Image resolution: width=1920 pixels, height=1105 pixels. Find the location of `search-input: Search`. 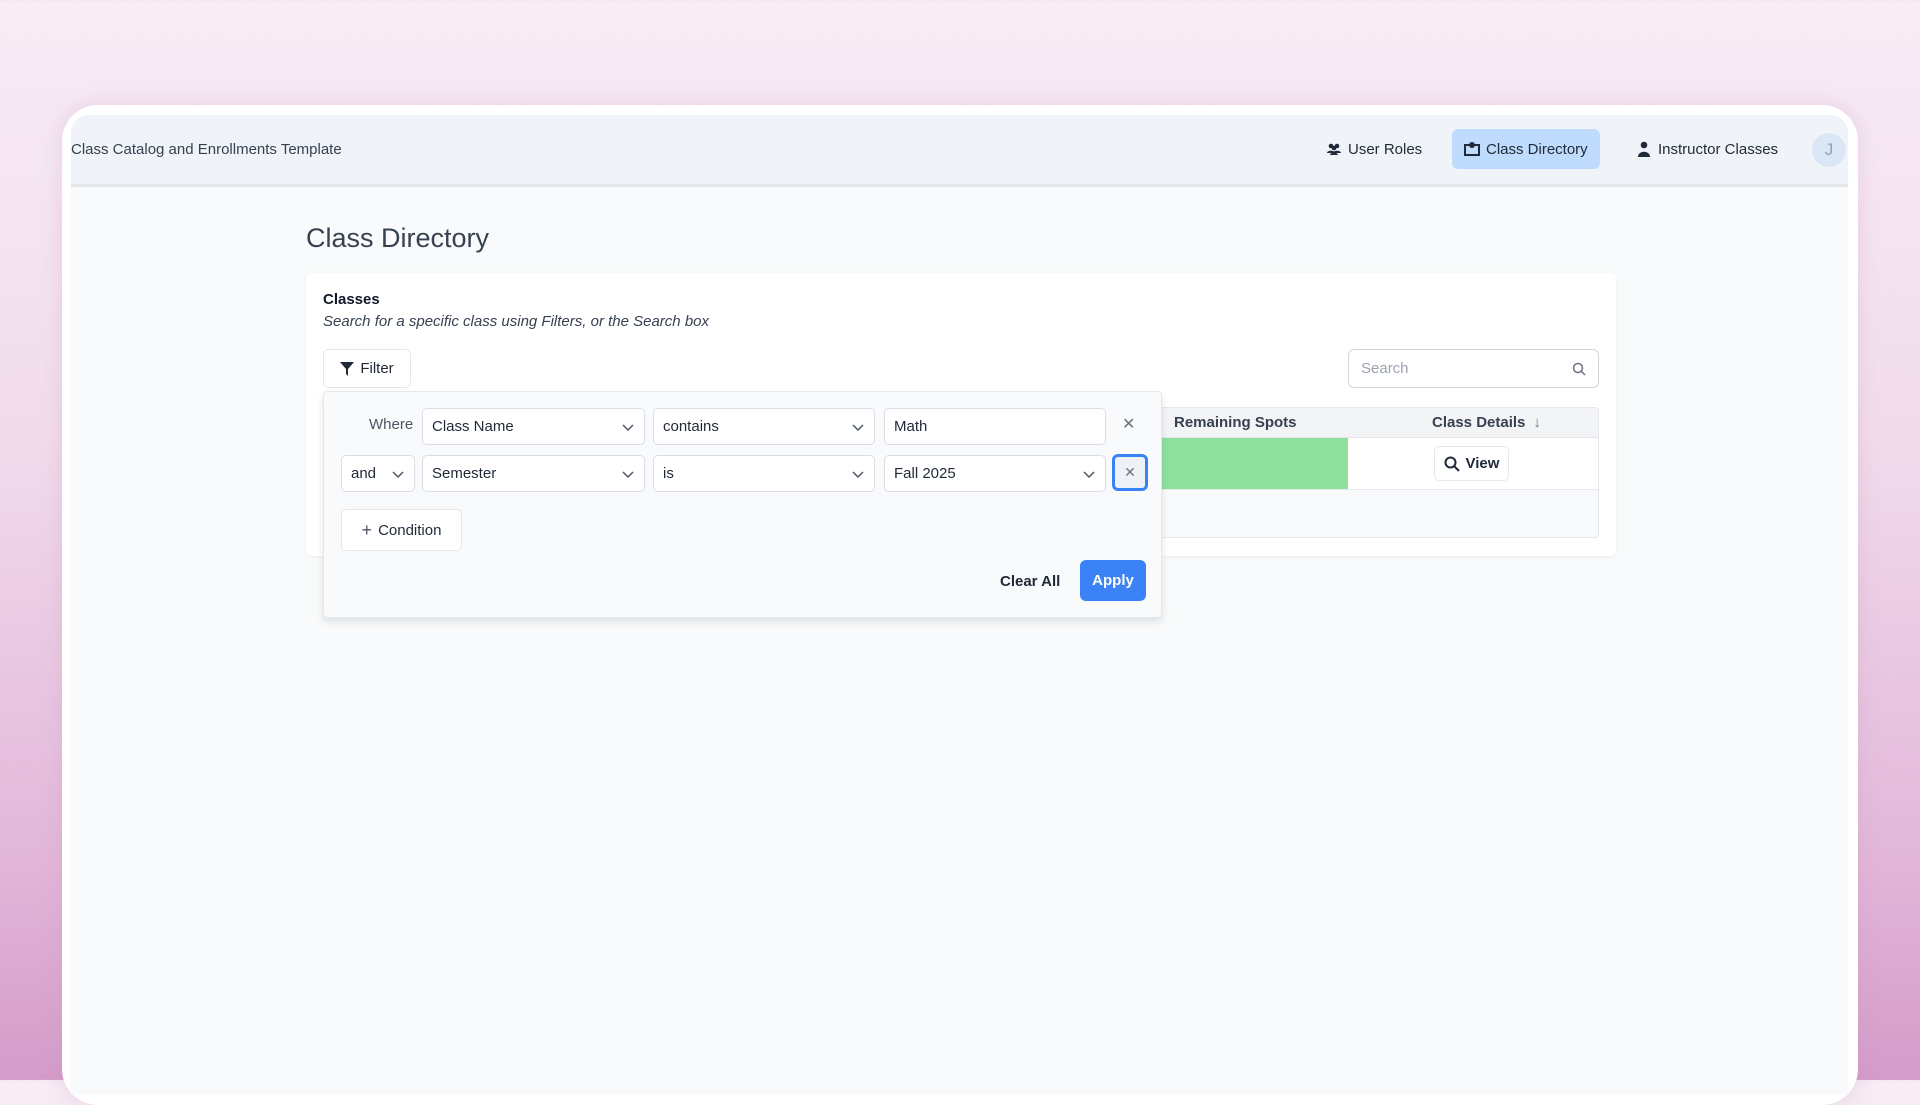

search-input: Search is located at coordinates (1473, 368).